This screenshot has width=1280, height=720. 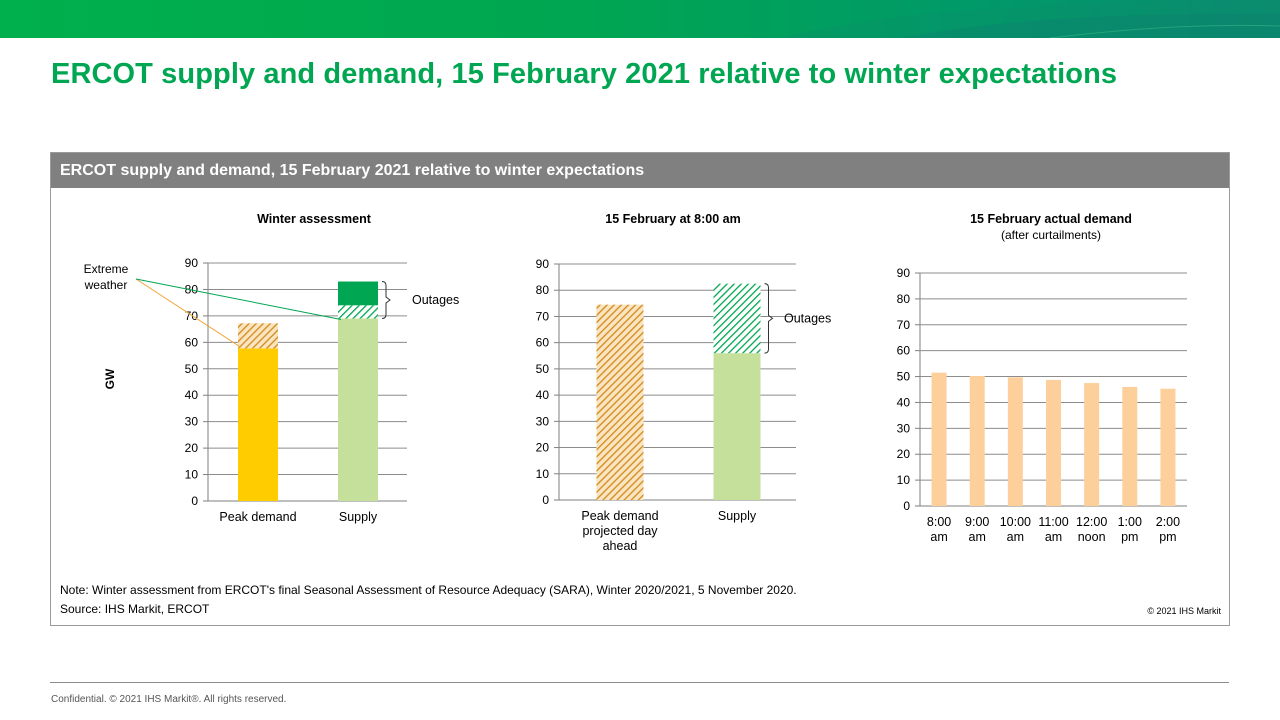 What do you see at coordinates (639, 682) in the screenshot?
I see `footer-divider` at bounding box center [639, 682].